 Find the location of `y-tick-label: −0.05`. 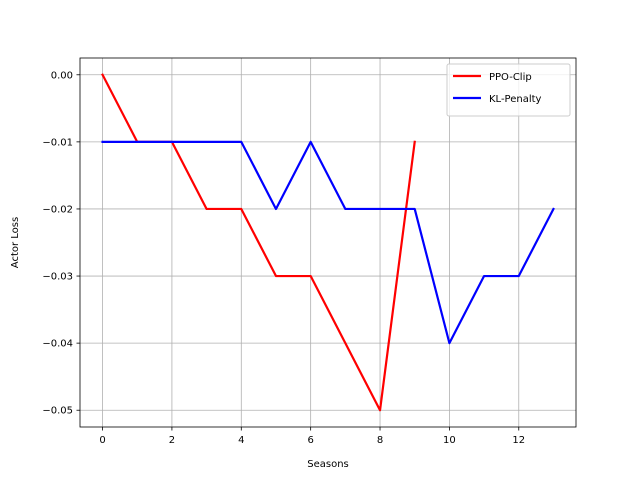

y-tick-label: −0.05 is located at coordinates (57, 411).